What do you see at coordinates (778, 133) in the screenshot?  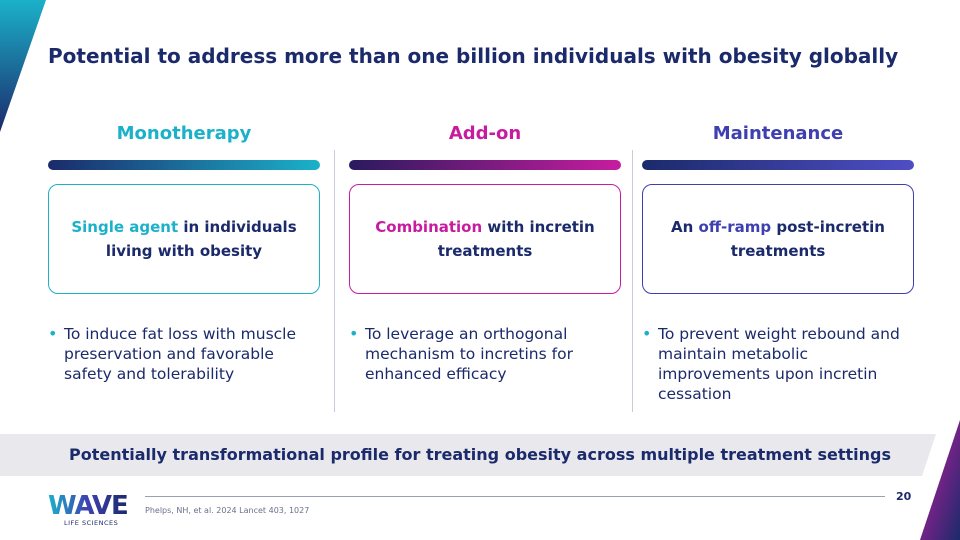 I see `column-heading: Maintenance` at bounding box center [778, 133].